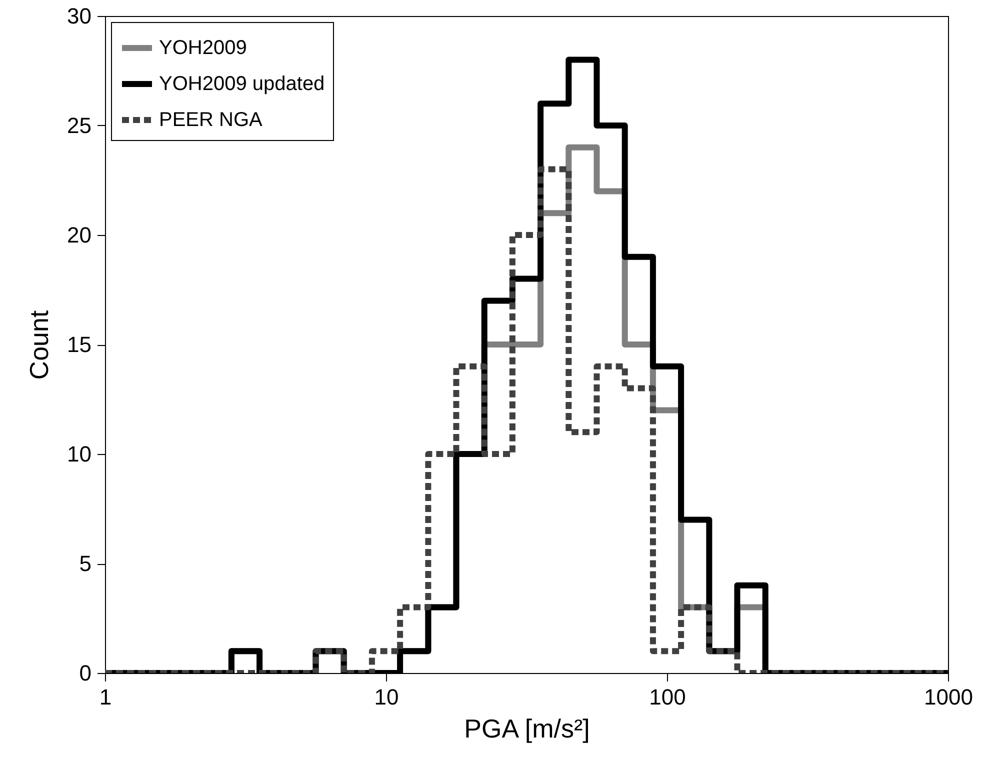  I want to click on y-tick-label: 30, so click(79, 16).